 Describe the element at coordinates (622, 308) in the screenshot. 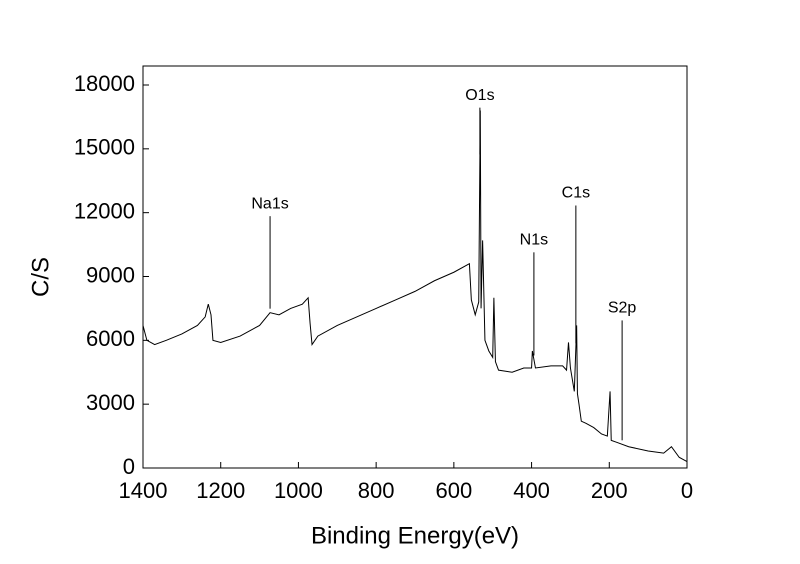

I see `peak-label: S2p` at that location.